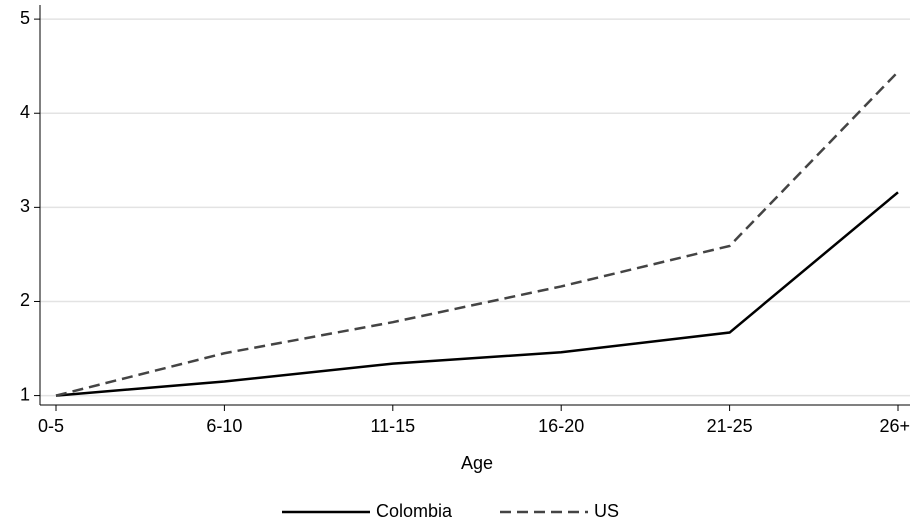 This screenshot has width=920, height=527. I want to click on x-tick-label: 16-20, so click(561, 426).